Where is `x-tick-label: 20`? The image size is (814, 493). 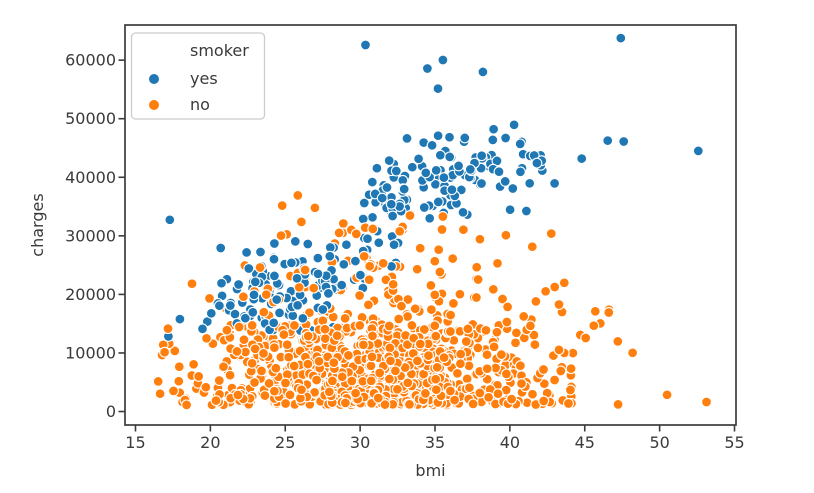 x-tick-label: 20 is located at coordinates (210, 442).